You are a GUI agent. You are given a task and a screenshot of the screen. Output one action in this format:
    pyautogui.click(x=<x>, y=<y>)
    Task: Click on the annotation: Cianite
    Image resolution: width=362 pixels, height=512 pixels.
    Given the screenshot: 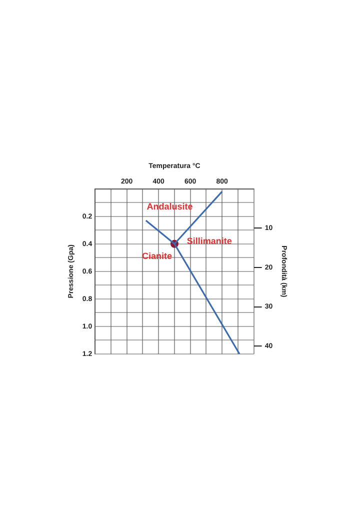 What is the action you would take?
    pyautogui.click(x=157, y=256)
    